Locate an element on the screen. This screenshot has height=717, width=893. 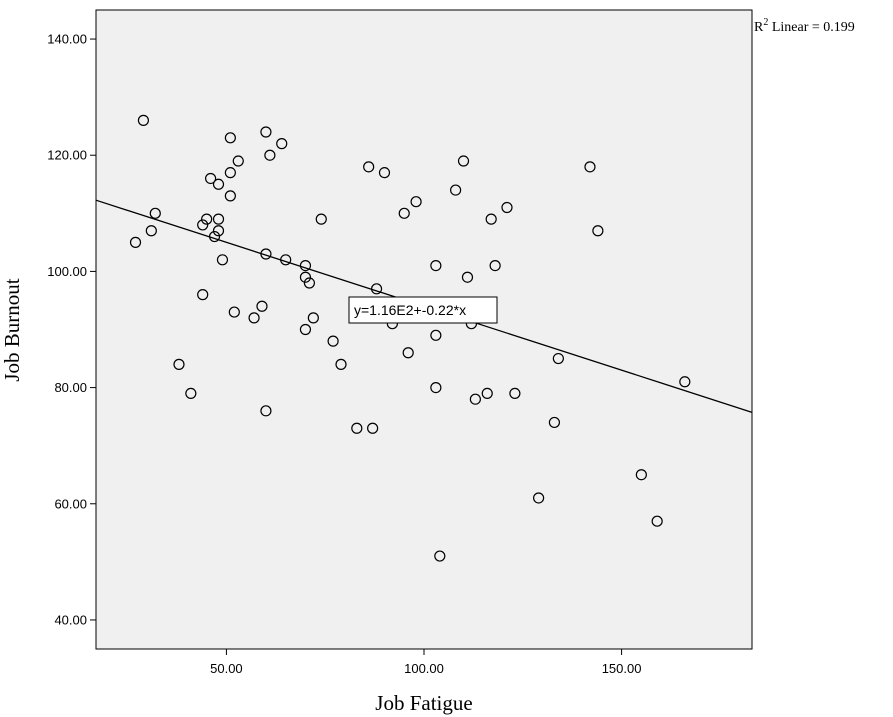
x-tick-label: 150.00 is located at coordinates (622, 668).